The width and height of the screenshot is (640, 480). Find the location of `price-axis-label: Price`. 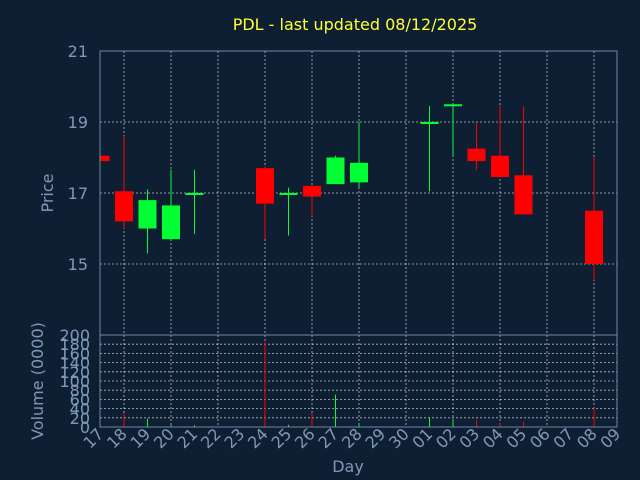

price-axis-label: Price is located at coordinates (47, 192).